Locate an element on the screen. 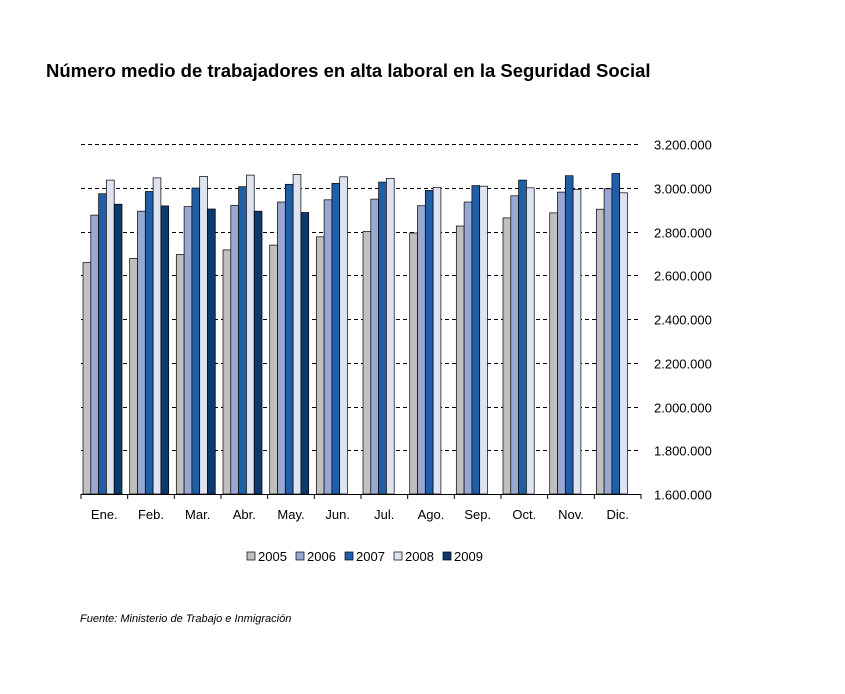 This screenshot has height=694, width=845. y-tick-label: 3.000.000 is located at coordinates (683, 189).